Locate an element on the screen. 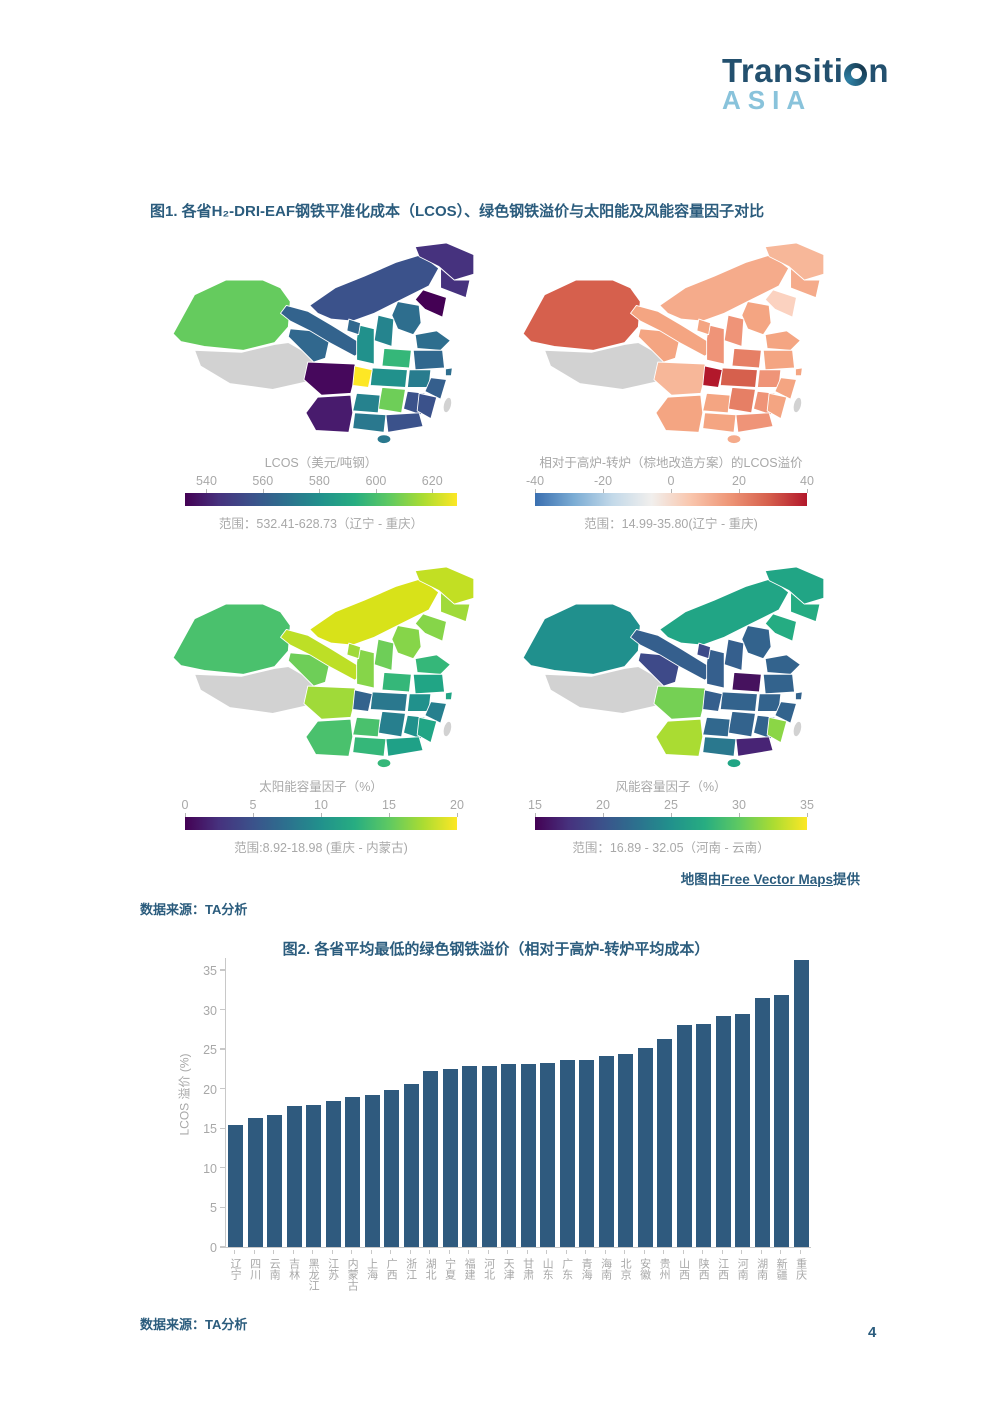 The width and height of the screenshot is (992, 1403). region-gansu is located at coordinates (321, 654).